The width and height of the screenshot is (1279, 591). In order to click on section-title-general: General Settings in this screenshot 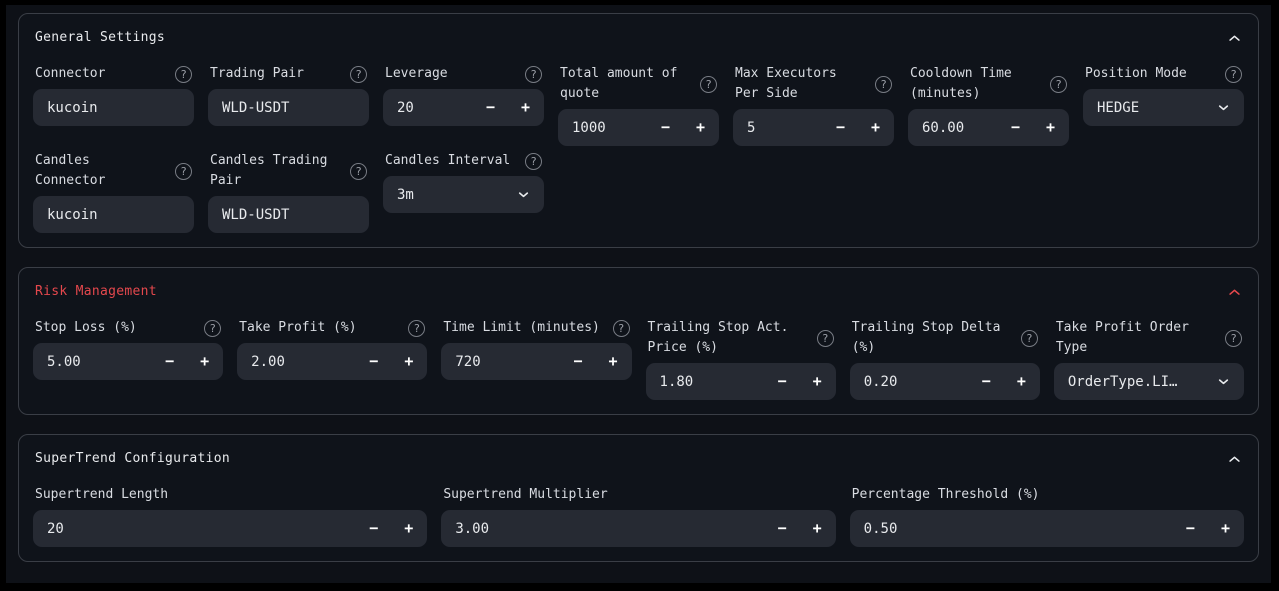, I will do `click(100, 37)`.